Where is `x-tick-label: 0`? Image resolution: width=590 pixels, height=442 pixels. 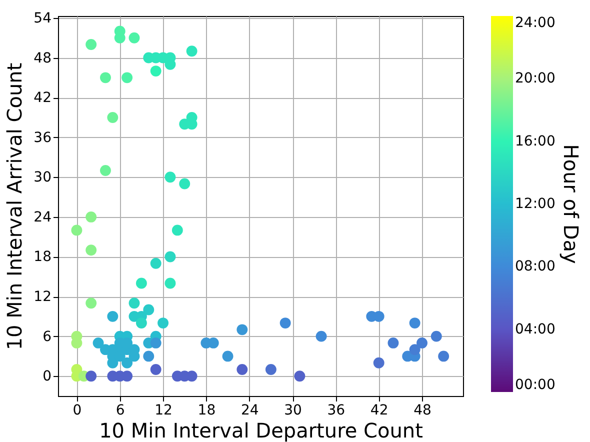 x-tick-label: 0 is located at coordinates (77, 410).